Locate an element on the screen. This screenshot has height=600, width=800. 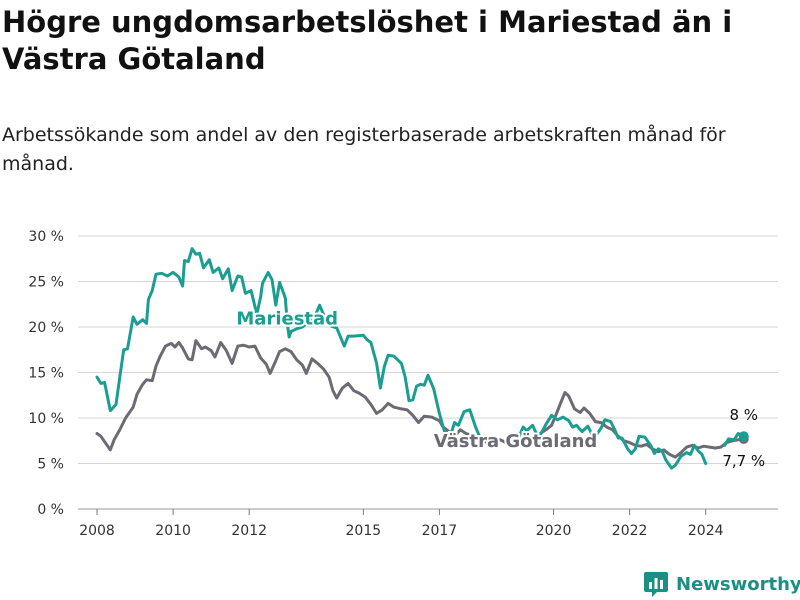
y-tick-label: 20 % is located at coordinates (46, 328).